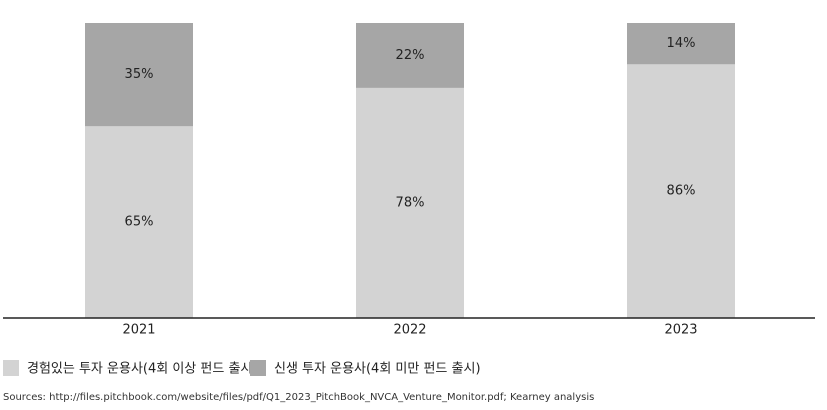  I want to click on data-label: 65%, so click(139, 222).